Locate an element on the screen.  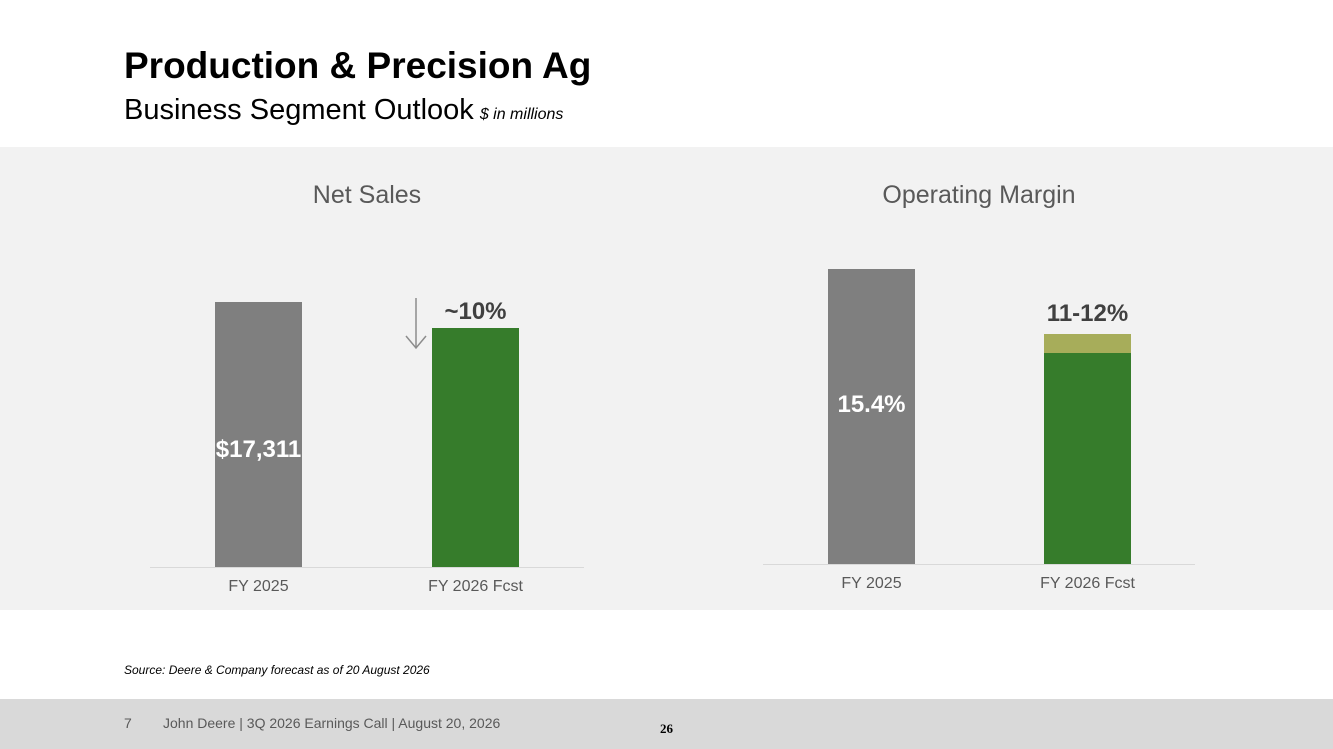
subtitle-row: Business Segment Outlook $ in millions is located at coordinates (343, 112).